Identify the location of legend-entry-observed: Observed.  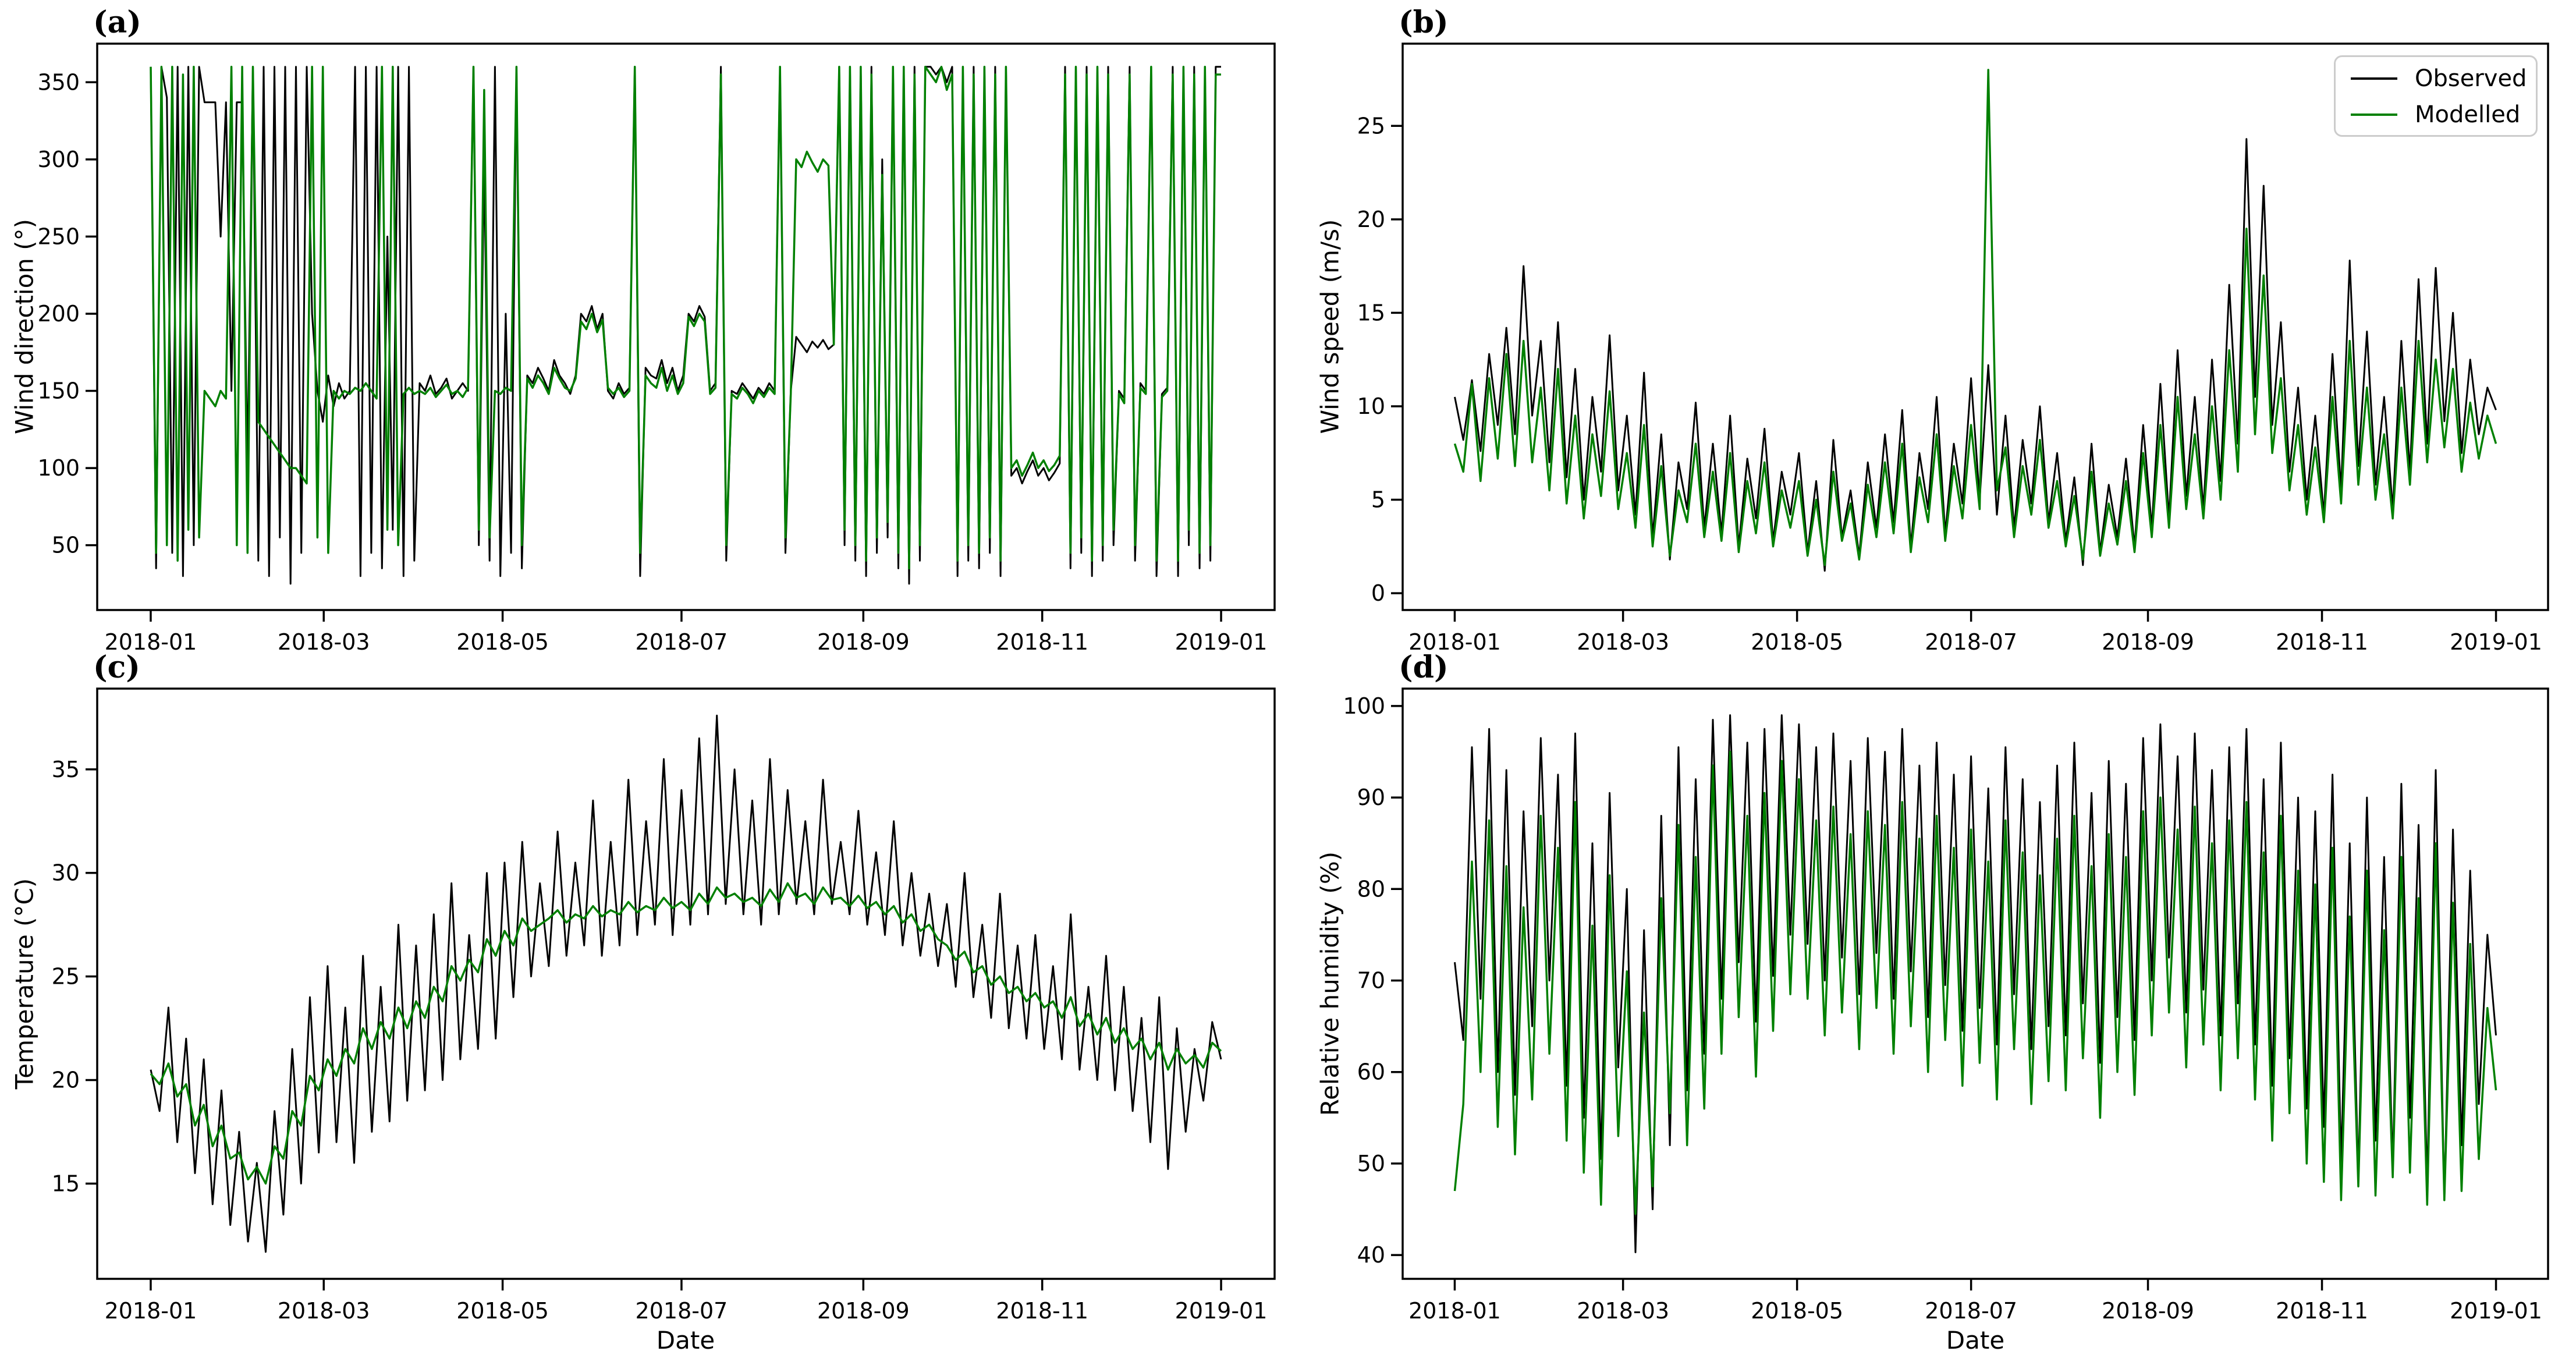
(2436, 79).